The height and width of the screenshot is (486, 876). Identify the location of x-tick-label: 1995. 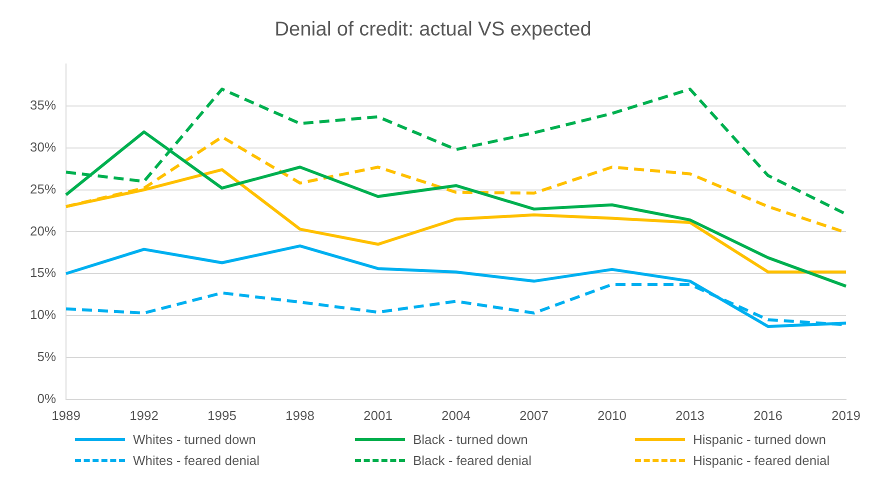
(222, 415).